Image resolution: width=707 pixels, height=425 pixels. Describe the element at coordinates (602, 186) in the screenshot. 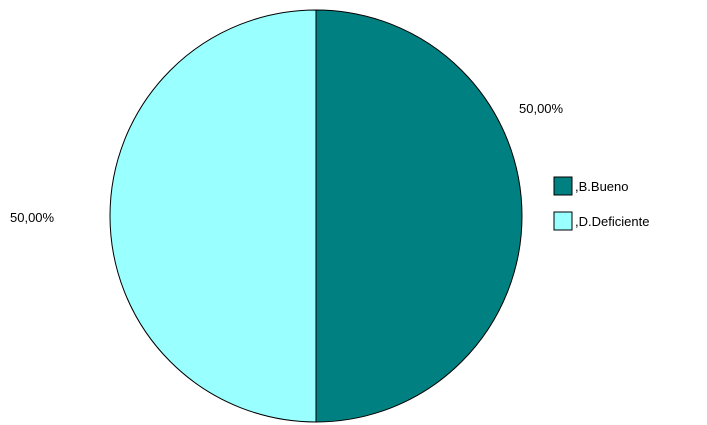

I see `legend-label: ,B.Bueno` at that location.